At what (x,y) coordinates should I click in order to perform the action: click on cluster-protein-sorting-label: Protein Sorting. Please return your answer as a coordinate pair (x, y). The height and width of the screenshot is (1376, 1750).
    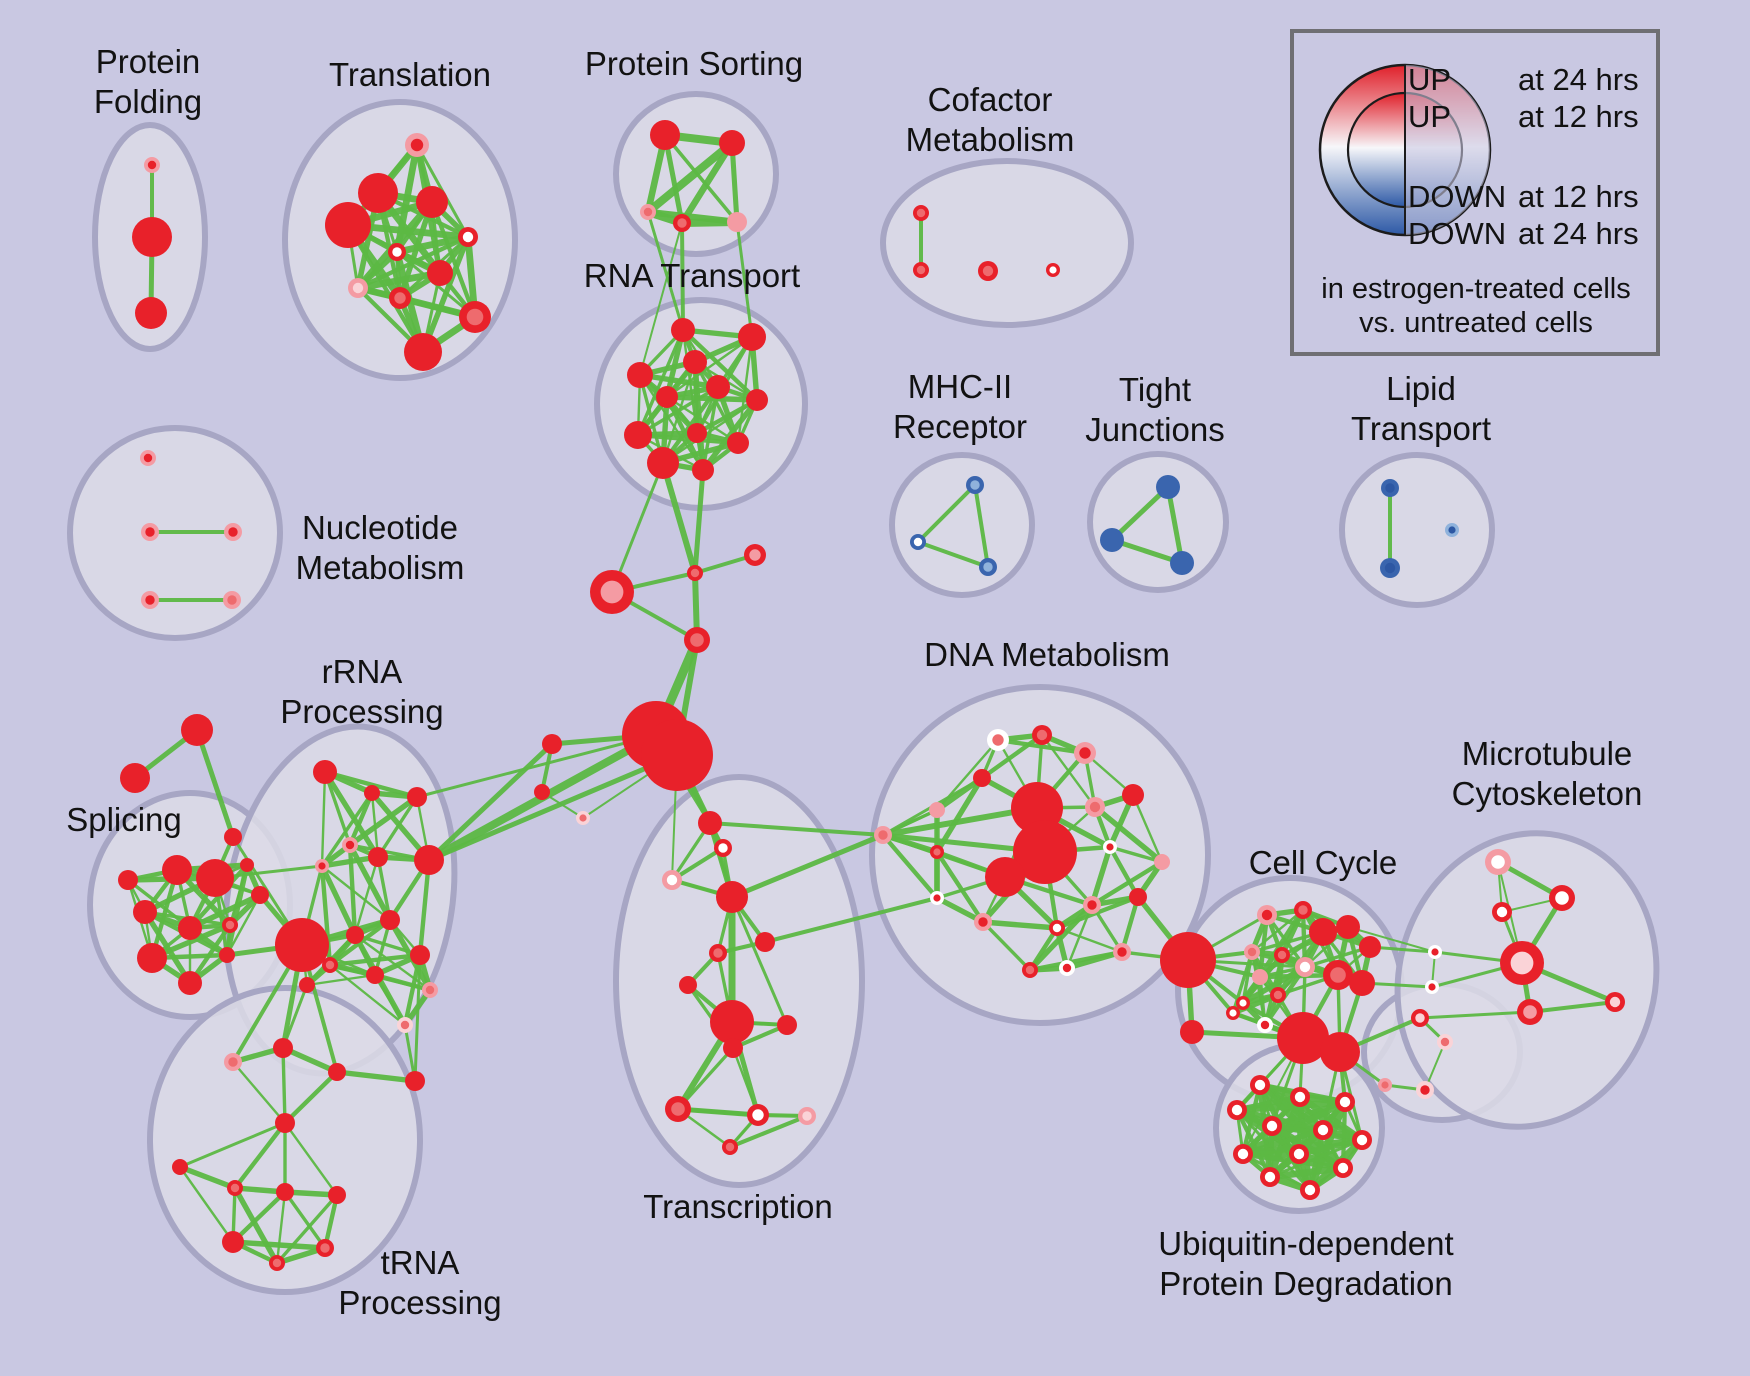
    Looking at the image, I should click on (694, 63).